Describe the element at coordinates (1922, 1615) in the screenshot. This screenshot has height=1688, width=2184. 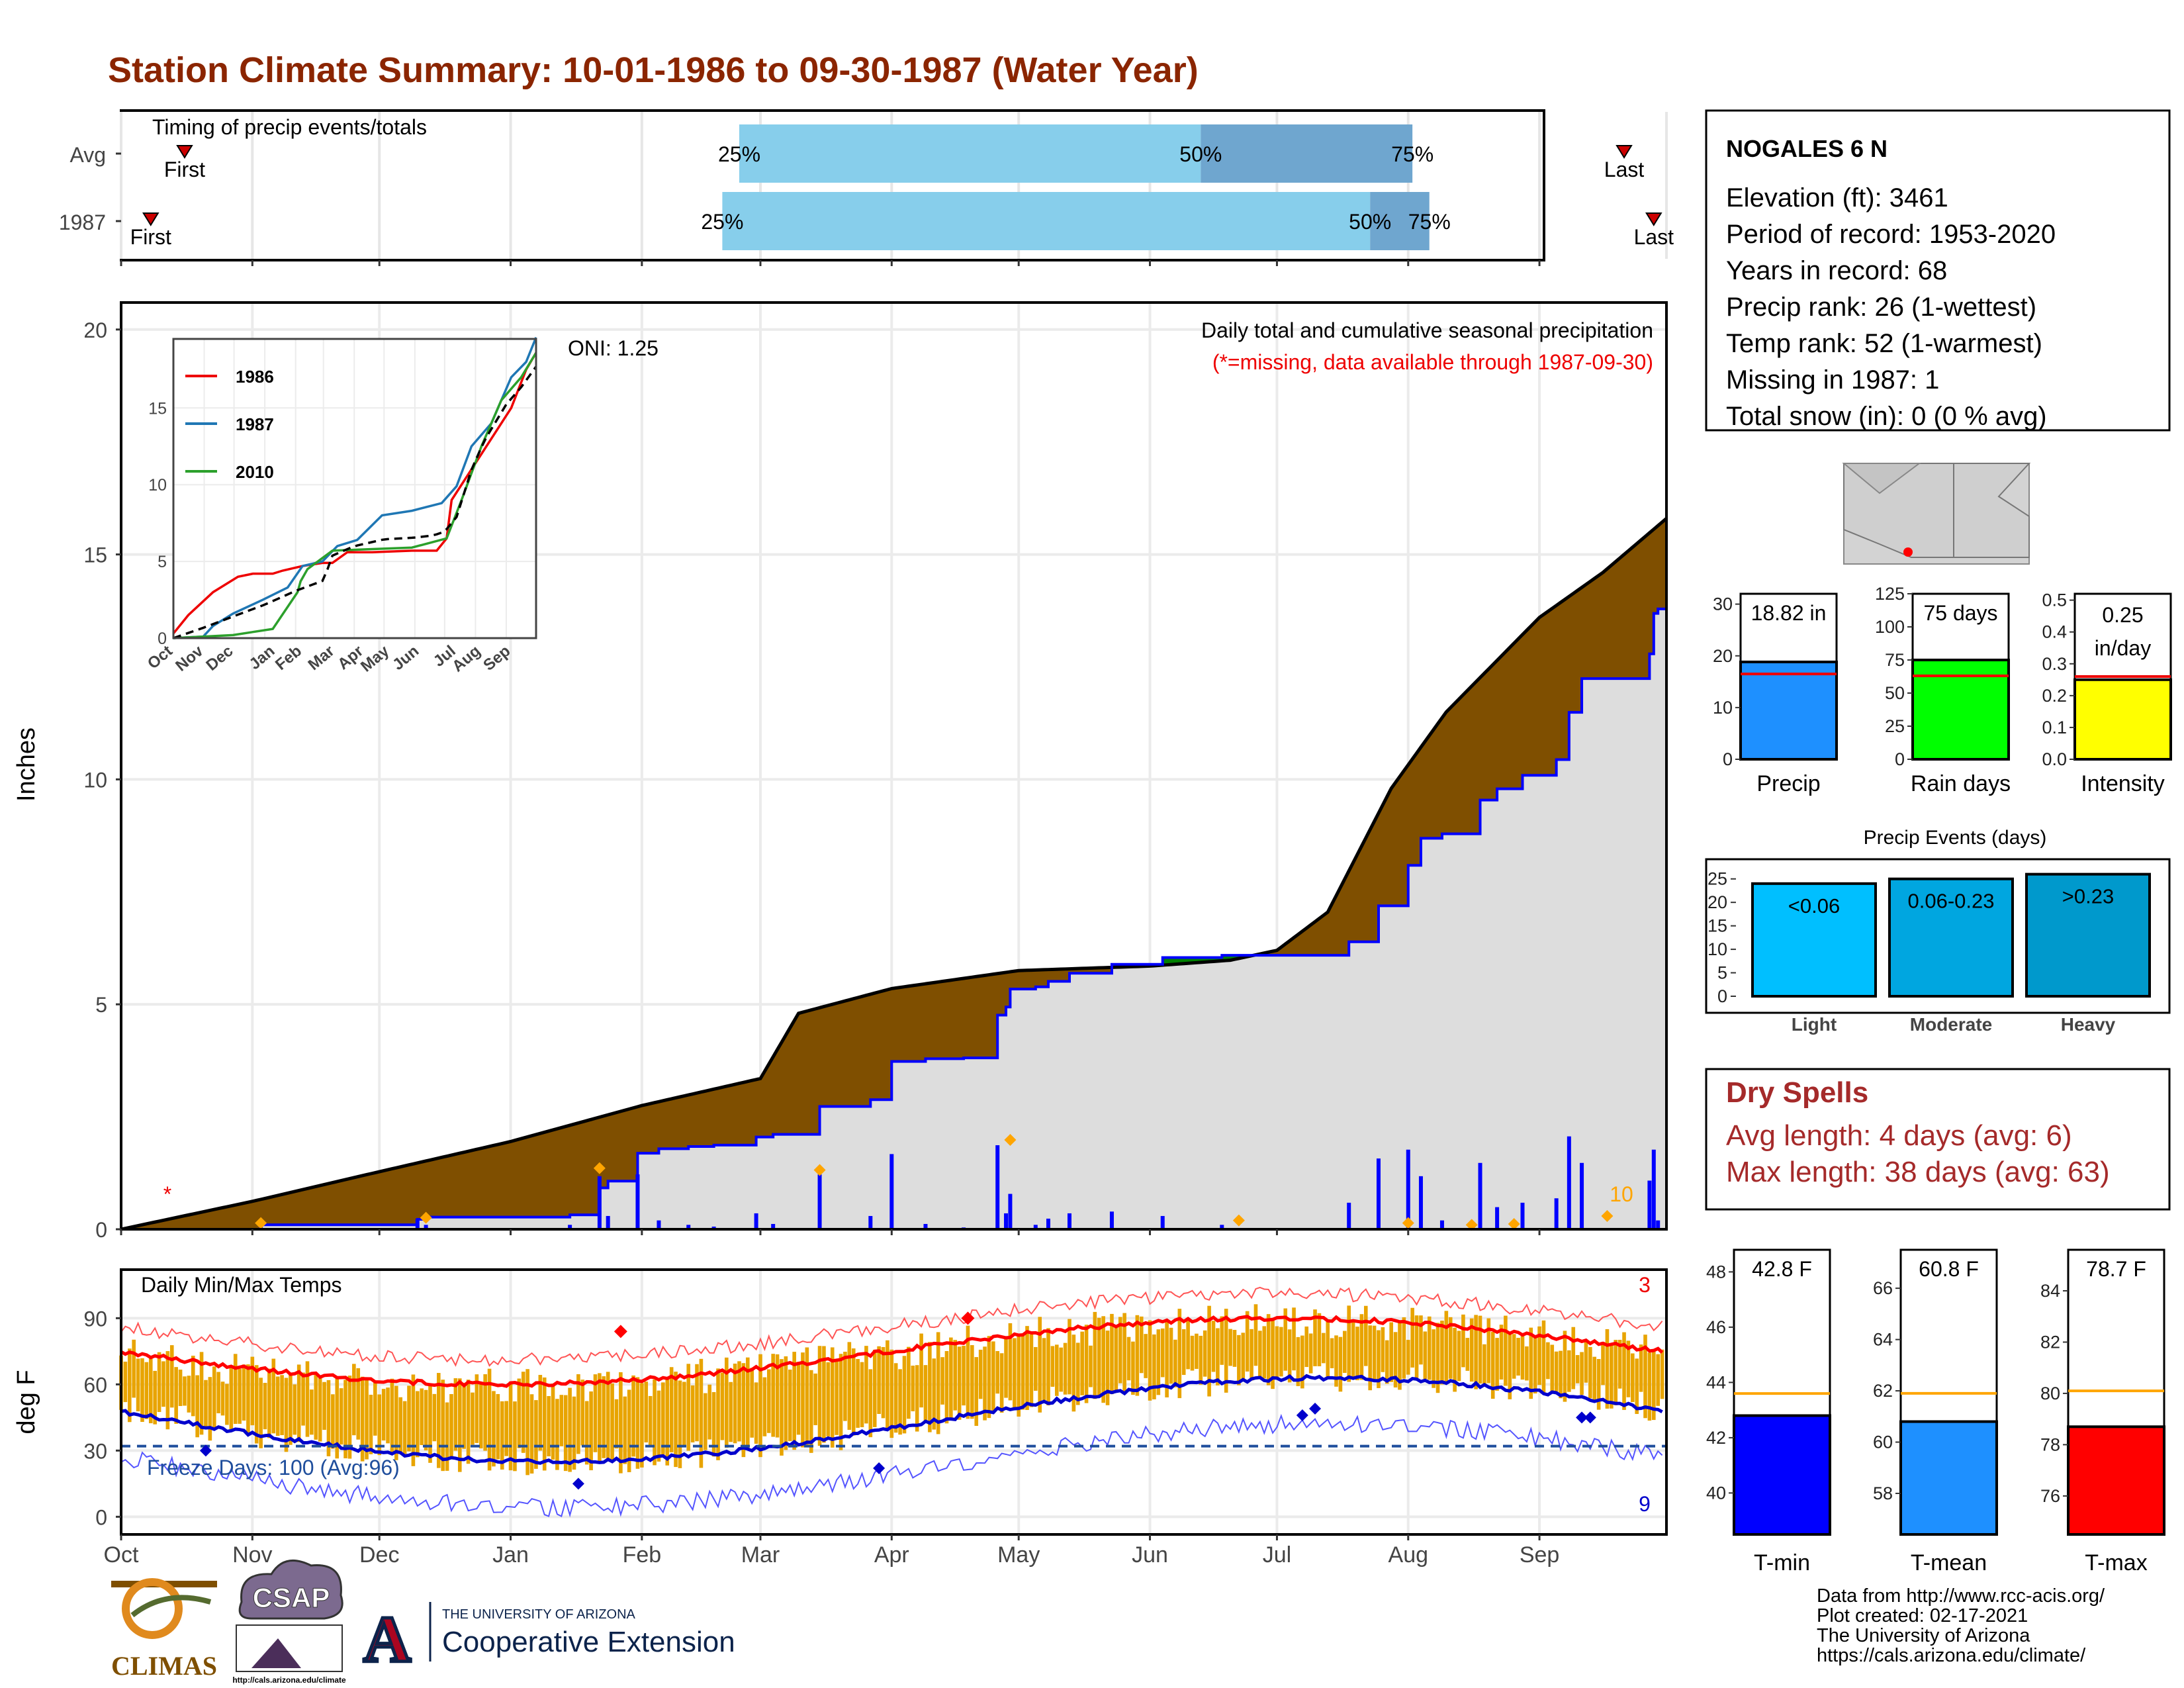
I see `credit-line-2: Plot created: 02-17-2021` at that location.